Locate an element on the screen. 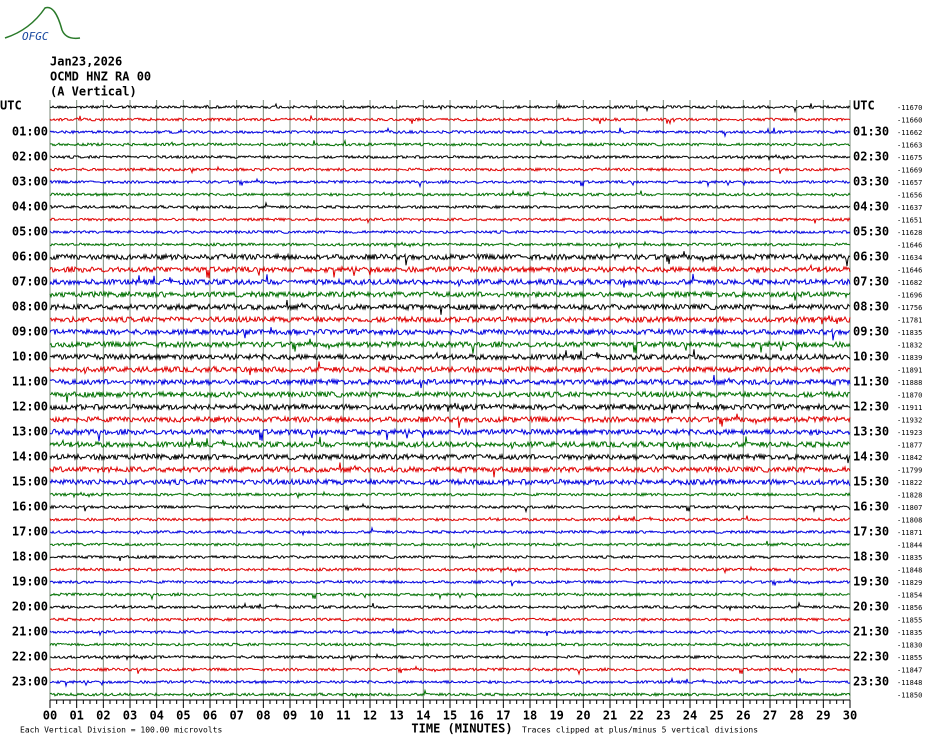 This screenshot has width=930, height=744. x-tick-label: 18 is located at coordinates (530, 716).